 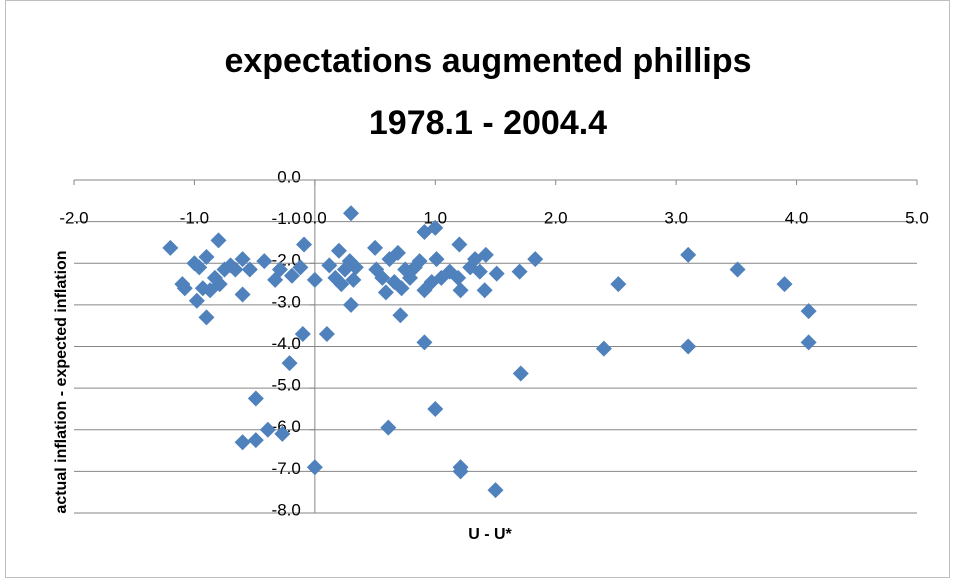 What do you see at coordinates (286, 509) in the screenshot?
I see `y-tick-label: -8.0` at bounding box center [286, 509].